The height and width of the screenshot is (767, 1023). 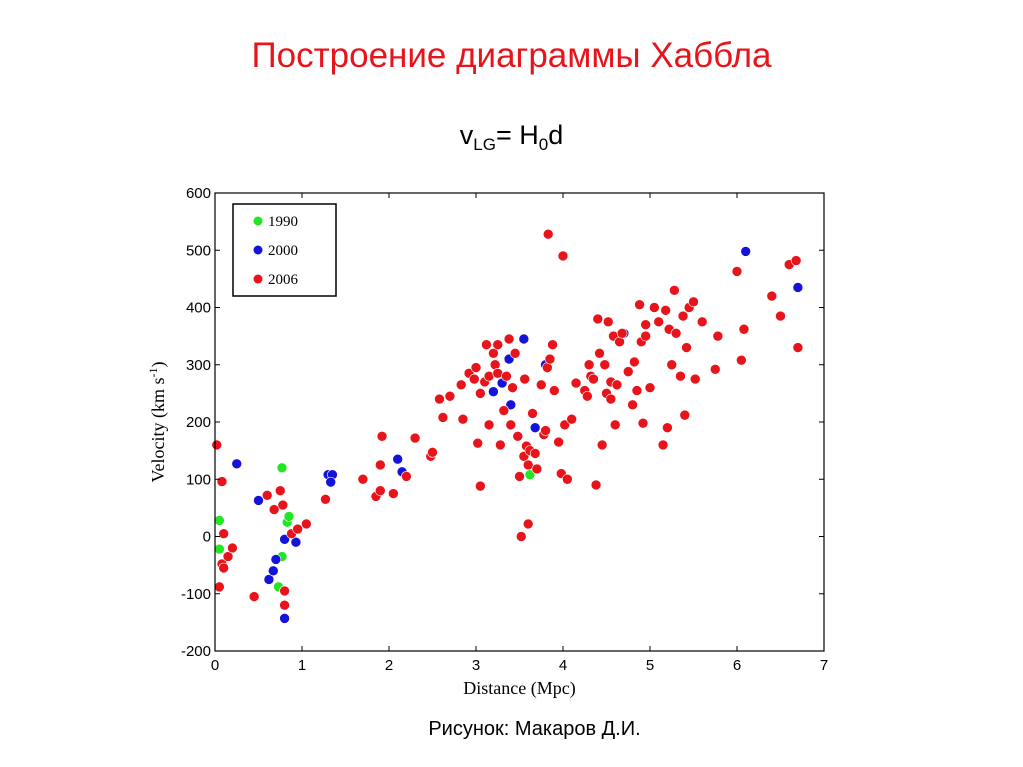 I want to click on y-axis-label-close: ), so click(x=158, y=365).